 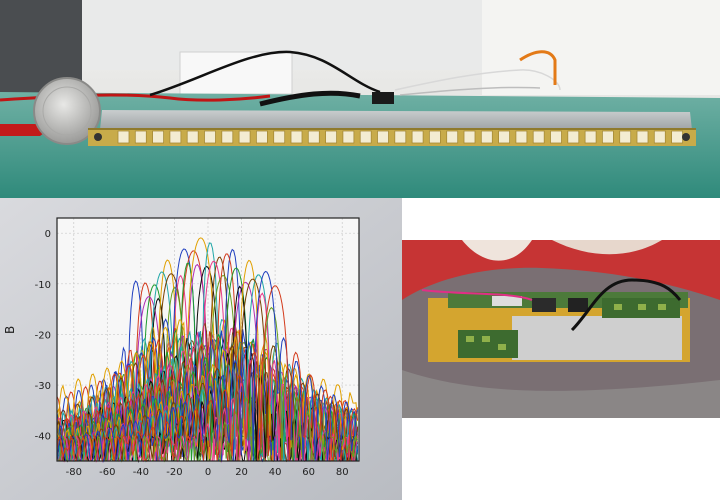 I want to click on y-tick-label: -40, so click(x=43, y=437).